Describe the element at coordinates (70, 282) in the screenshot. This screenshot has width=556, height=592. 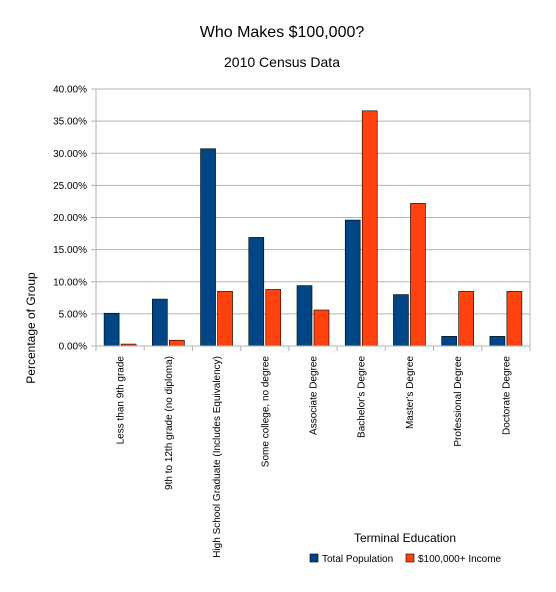
I see `y-tick-label: 10.00%` at that location.